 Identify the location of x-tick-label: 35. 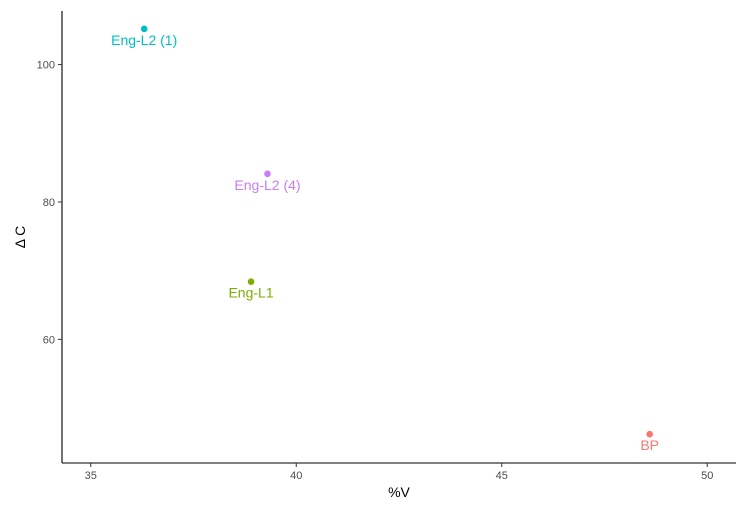
(91, 476).